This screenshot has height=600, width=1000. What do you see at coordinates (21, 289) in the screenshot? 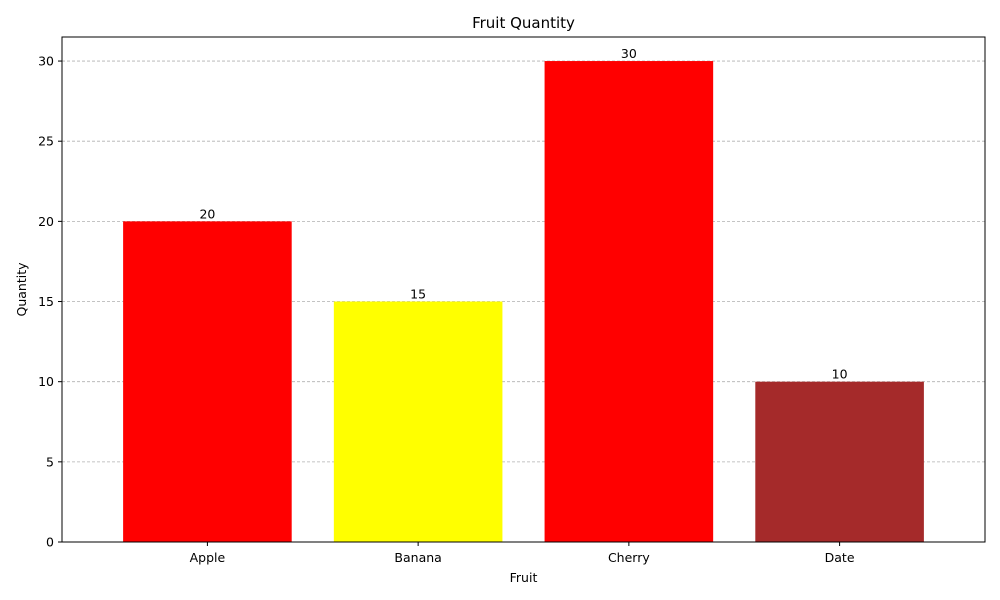
I see `y-axis-label: Quantity` at bounding box center [21, 289].